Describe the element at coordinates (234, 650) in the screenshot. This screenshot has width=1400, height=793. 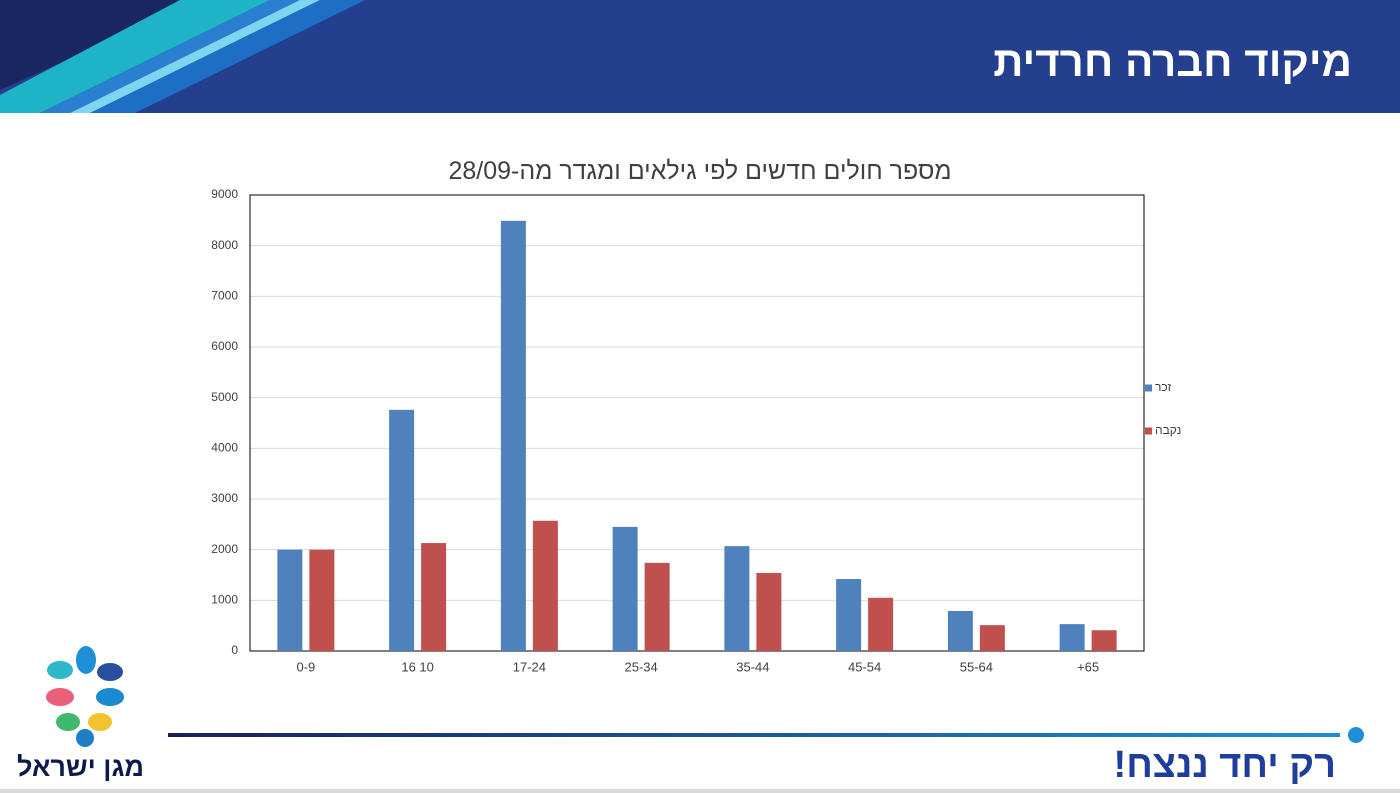
I see `y-tick-label: 0` at that location.